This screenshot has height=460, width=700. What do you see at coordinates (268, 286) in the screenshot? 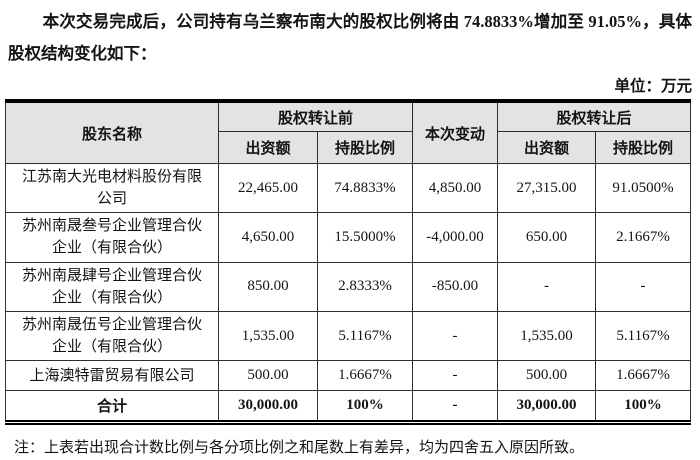
I see `value-cell: 850.00` at bounding box center [268, 286].